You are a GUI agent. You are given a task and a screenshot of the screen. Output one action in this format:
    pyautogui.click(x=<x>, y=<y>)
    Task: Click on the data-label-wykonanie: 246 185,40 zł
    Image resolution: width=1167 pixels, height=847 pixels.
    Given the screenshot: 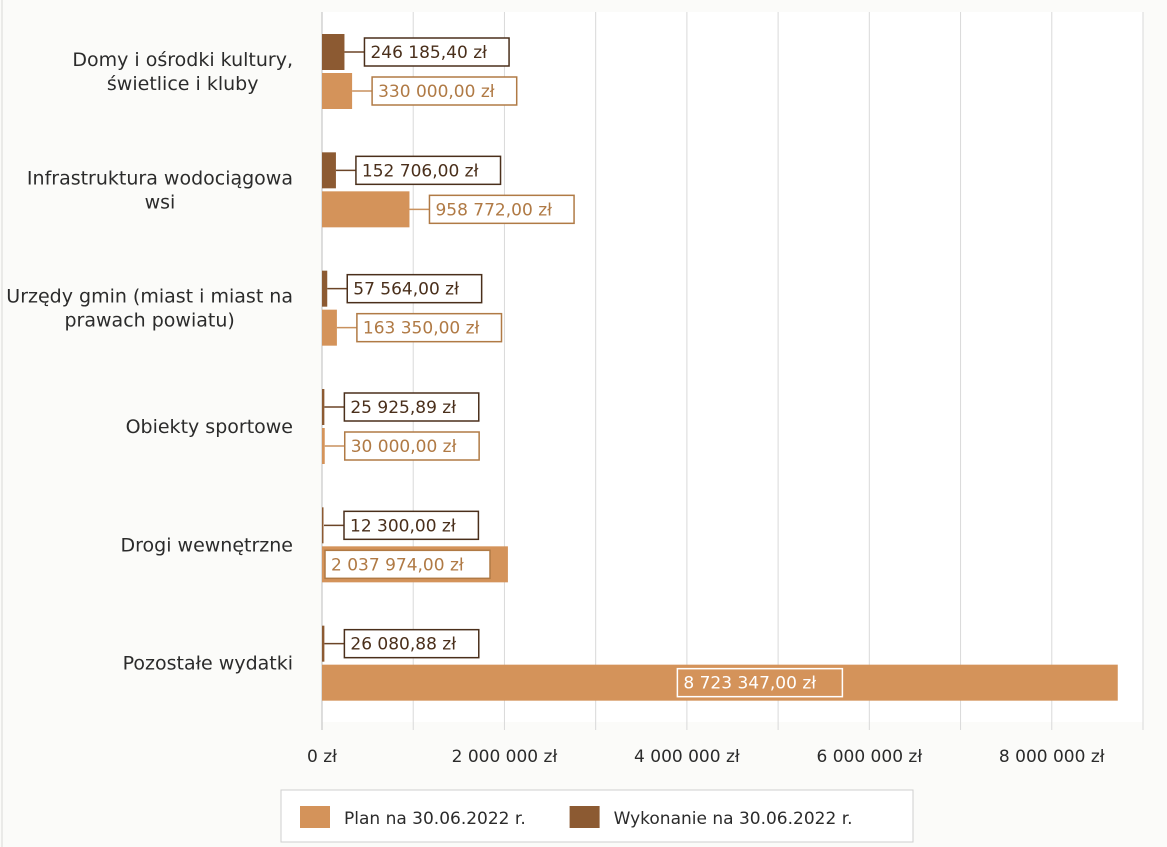 What is the action you would take?
    pyautogui.click(x=436, y=52)
    